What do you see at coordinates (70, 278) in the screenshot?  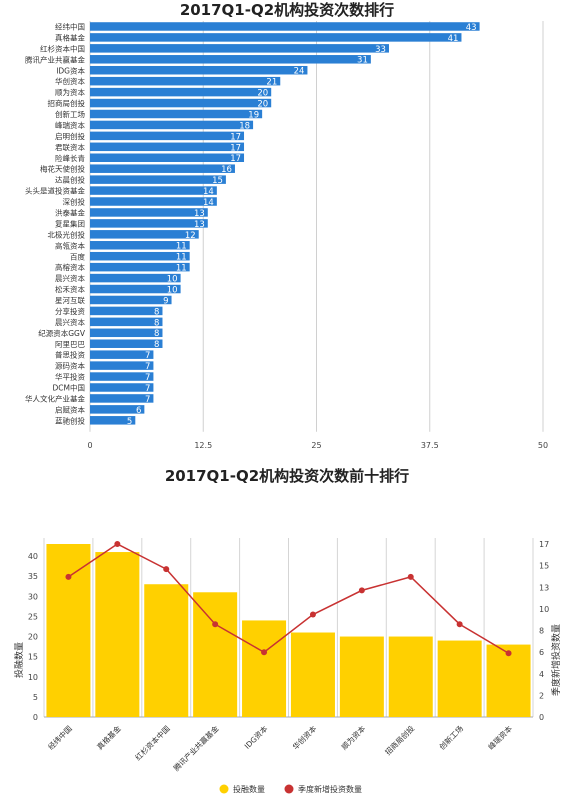 I see `category-label: 晨兴资本` at bounding box center [70, 278].